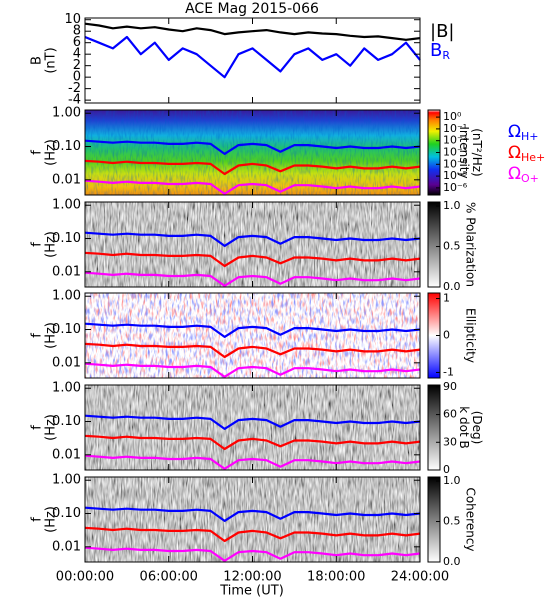 This screenshot has height=600, width=550. I want to click on y-tick-label: -2, so click(74, 88).